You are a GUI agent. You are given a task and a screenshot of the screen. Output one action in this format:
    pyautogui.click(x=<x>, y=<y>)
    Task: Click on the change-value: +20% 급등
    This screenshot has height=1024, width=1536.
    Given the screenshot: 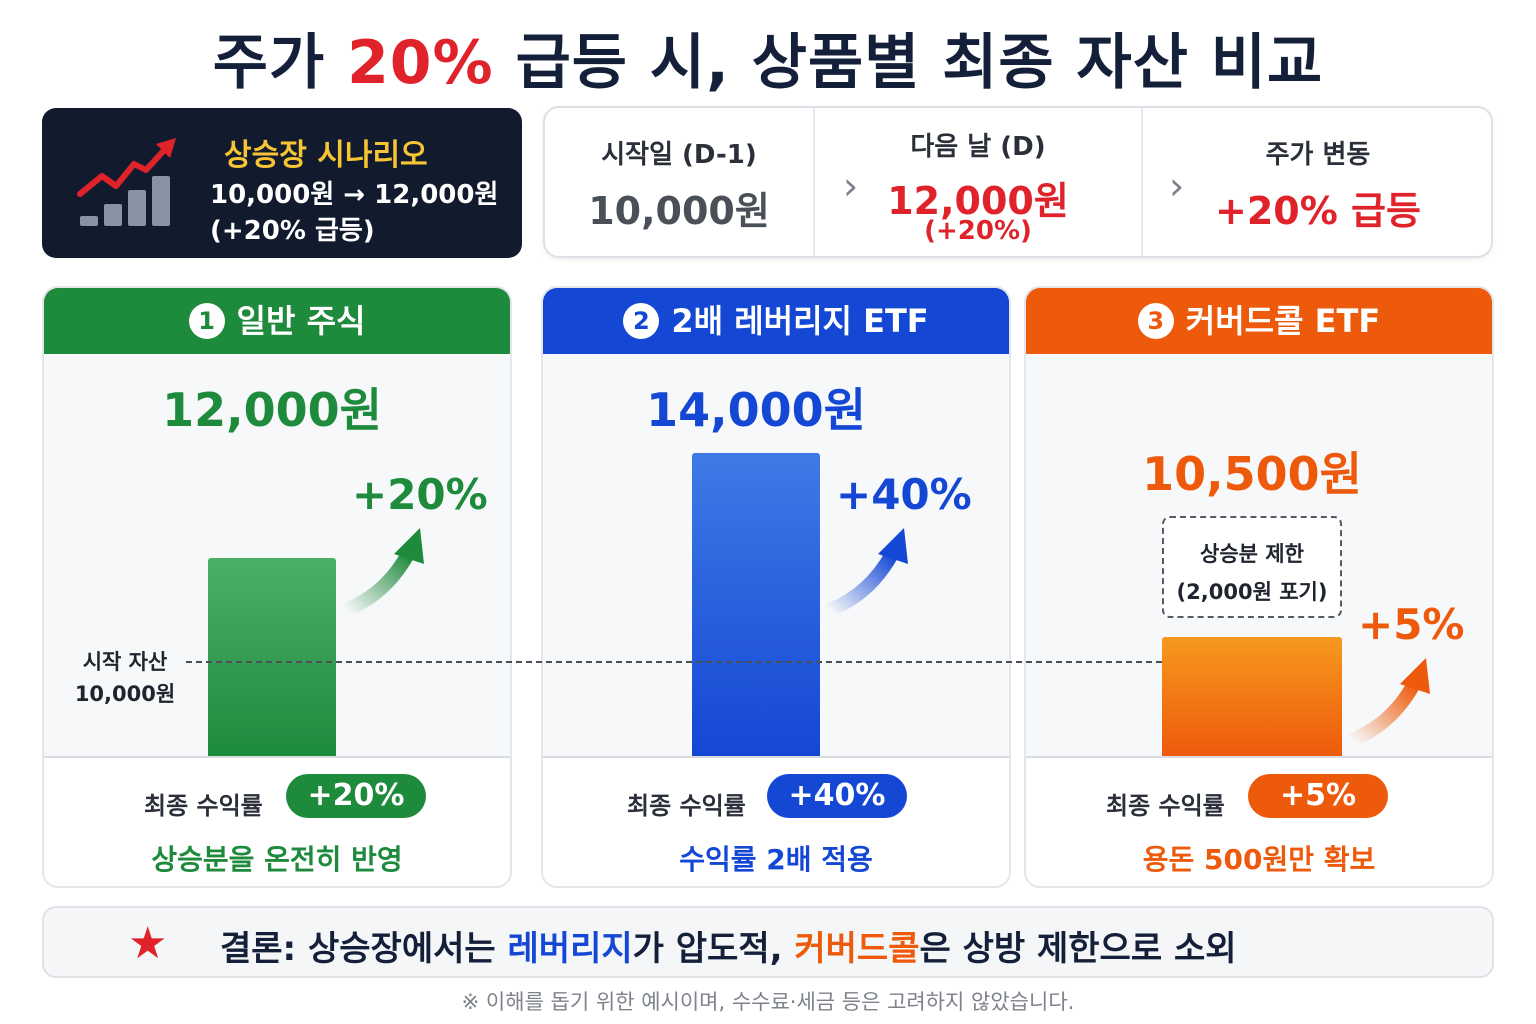 What is the action you would take?
    pyautogui.click(x=1318, y=211)
    